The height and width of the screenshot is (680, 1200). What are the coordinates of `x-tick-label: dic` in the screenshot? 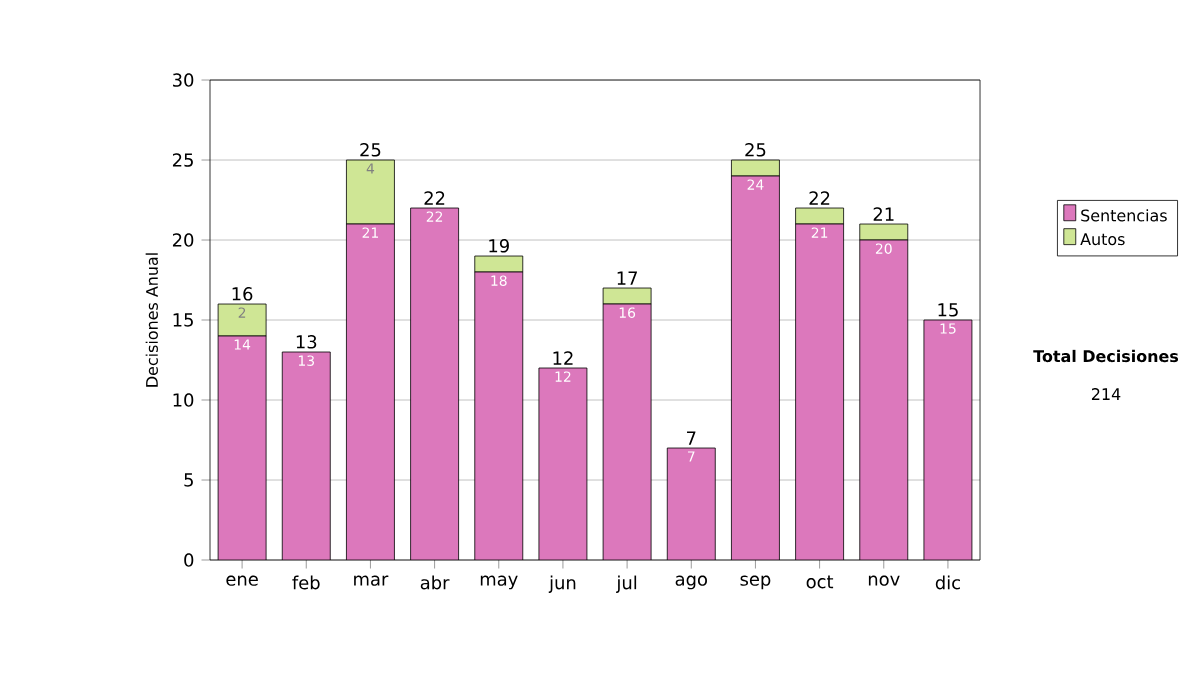 It's located at (947, 582).